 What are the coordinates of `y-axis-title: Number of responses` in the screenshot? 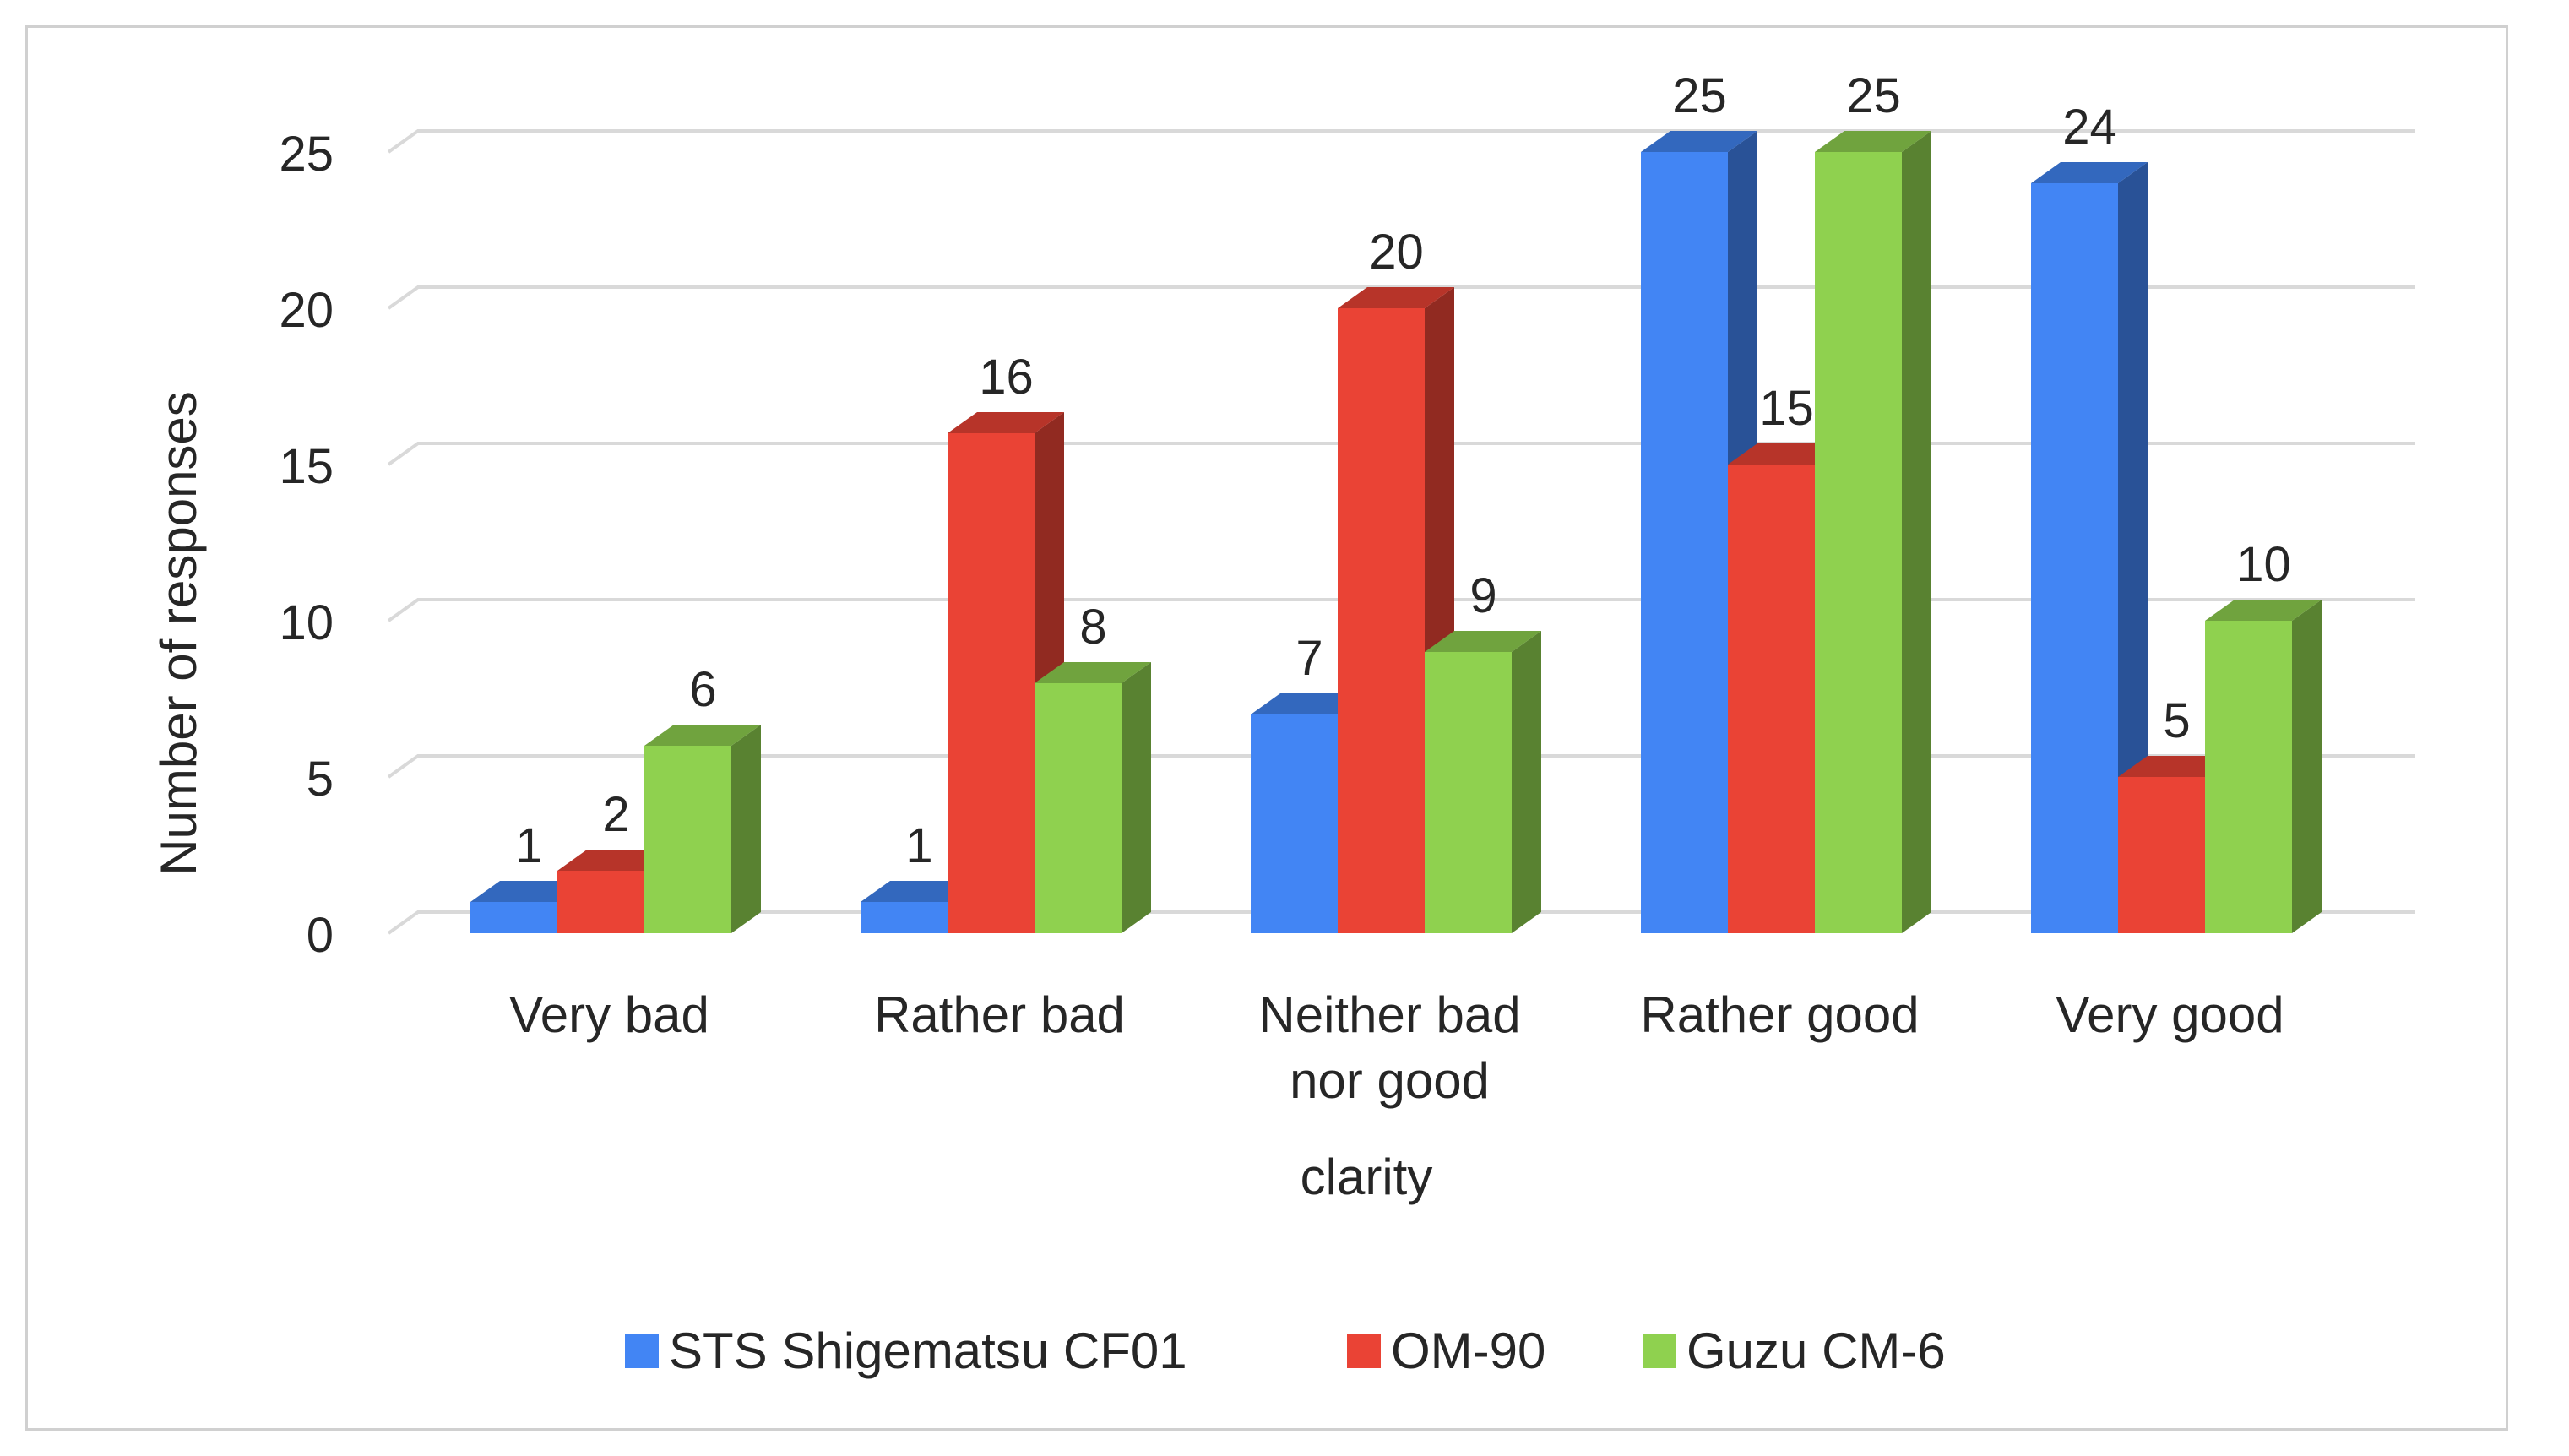 It's located at (178, 634).